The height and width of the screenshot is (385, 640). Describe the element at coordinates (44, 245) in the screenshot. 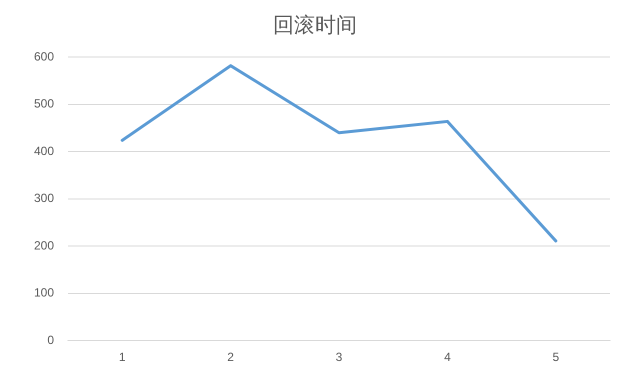

I see `y-tick-label: 200` at that location.